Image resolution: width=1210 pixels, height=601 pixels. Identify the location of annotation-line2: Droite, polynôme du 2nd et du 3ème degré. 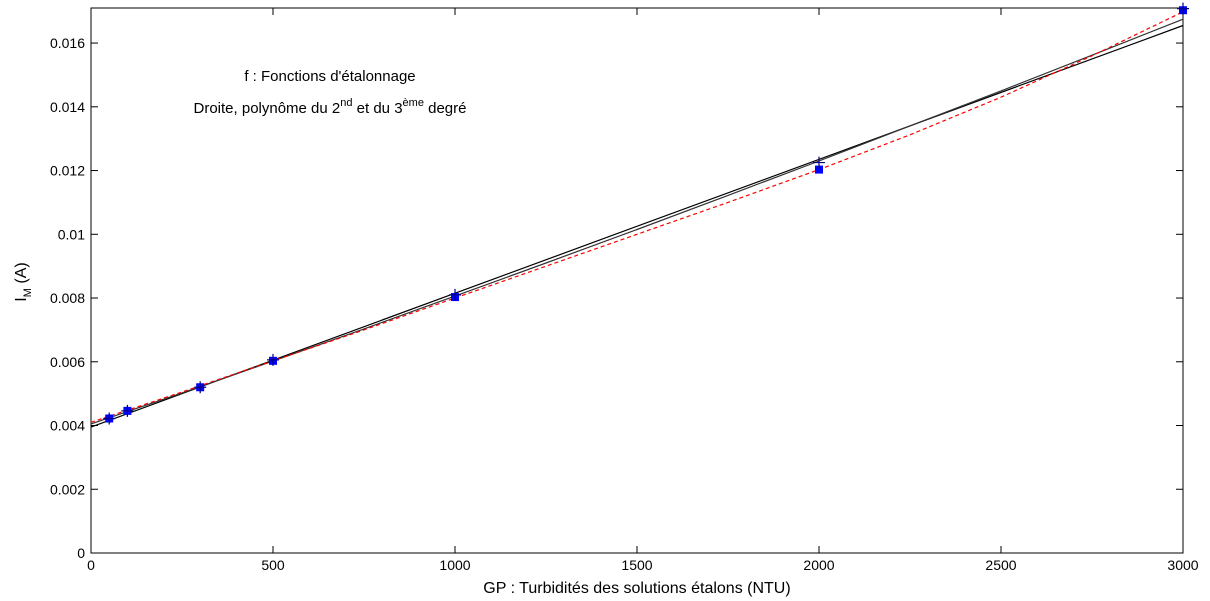
(330, 107).